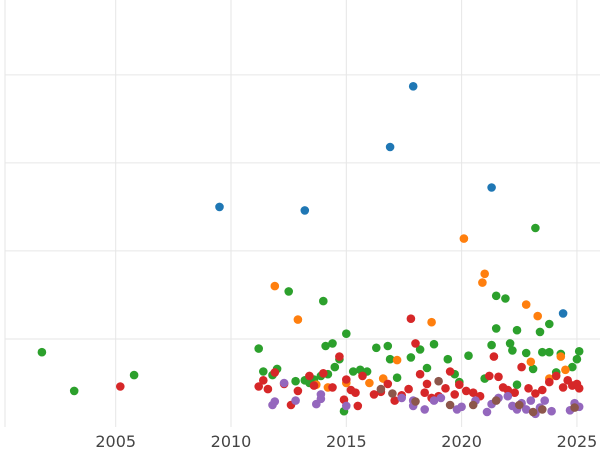 The image size is (600, 450). What do you see at coordinates (577, 441) in the screenshot?
I see `x-tick-label-2025: 2025` at bounding box center [577, 441].